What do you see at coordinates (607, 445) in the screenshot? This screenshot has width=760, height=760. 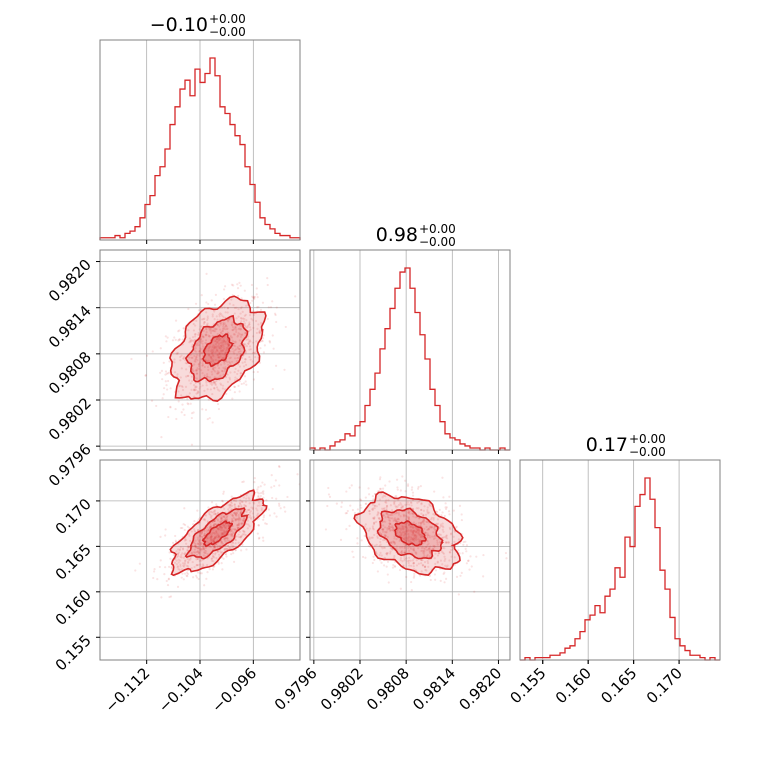 I see `param-title-2: 0.17` at bounding box center [607, 445].